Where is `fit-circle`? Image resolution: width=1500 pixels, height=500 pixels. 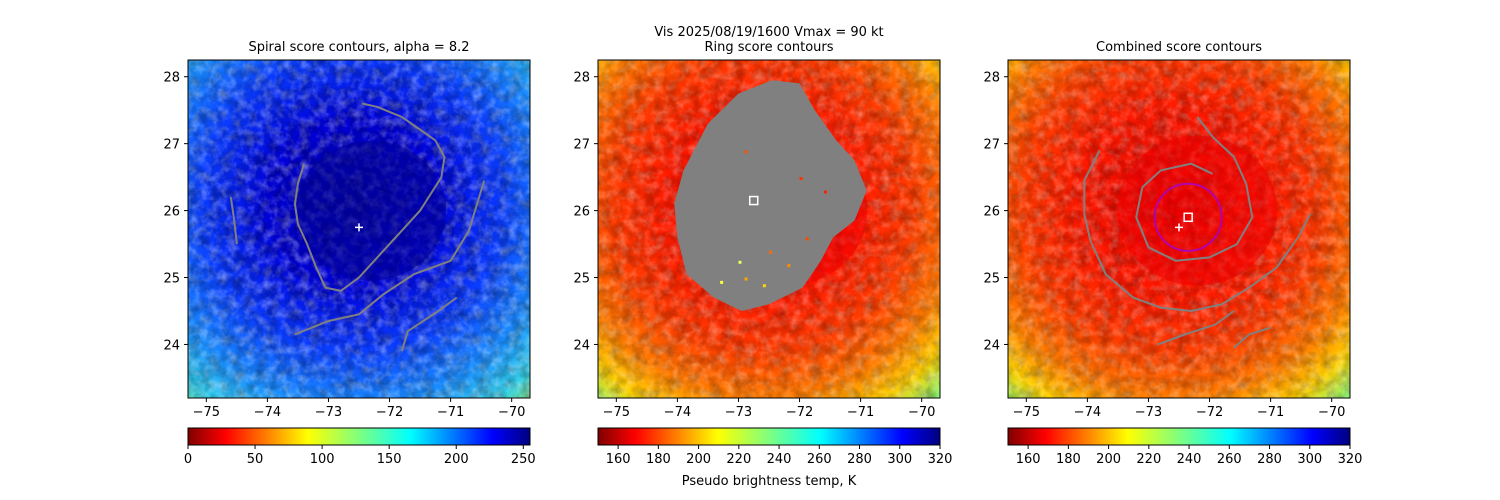 fit-circle is located at coordinates (1188, 217).